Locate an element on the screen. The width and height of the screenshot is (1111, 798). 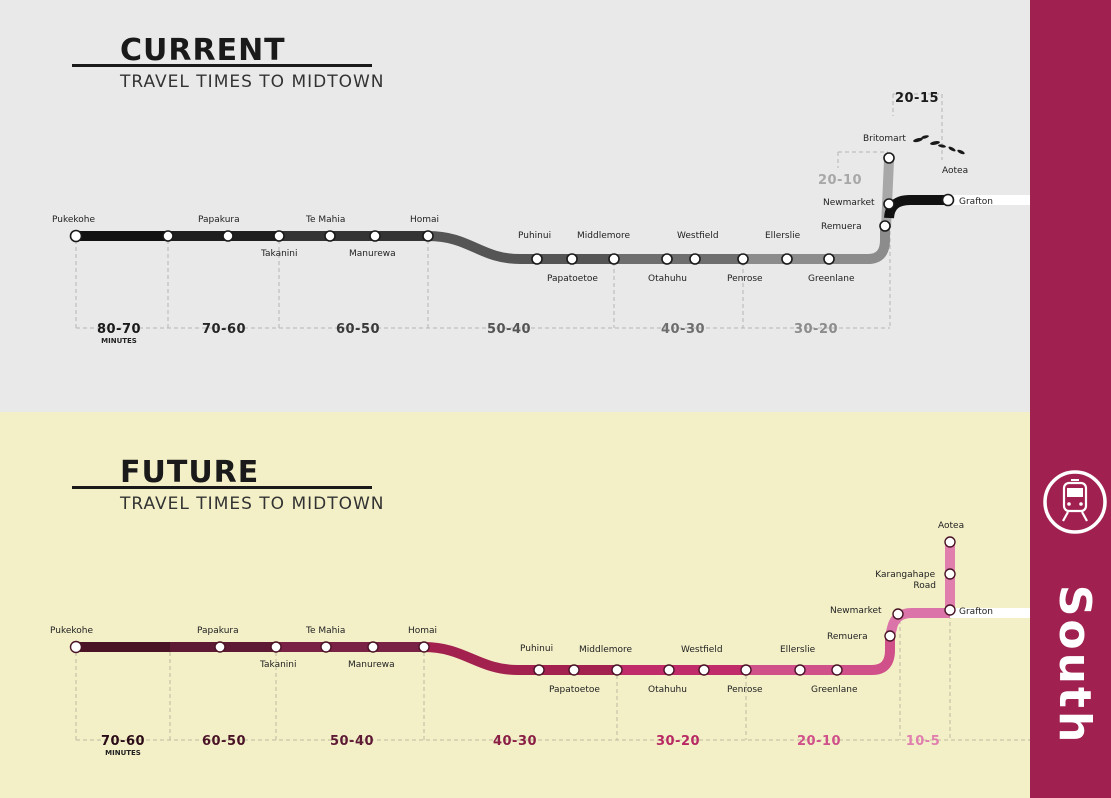
station-label-line: Karangahape is located at coordinates (905, 575).